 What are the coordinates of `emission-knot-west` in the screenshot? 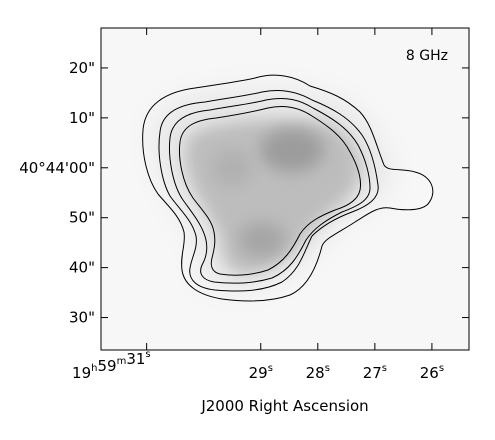 It's located at (232, 168).